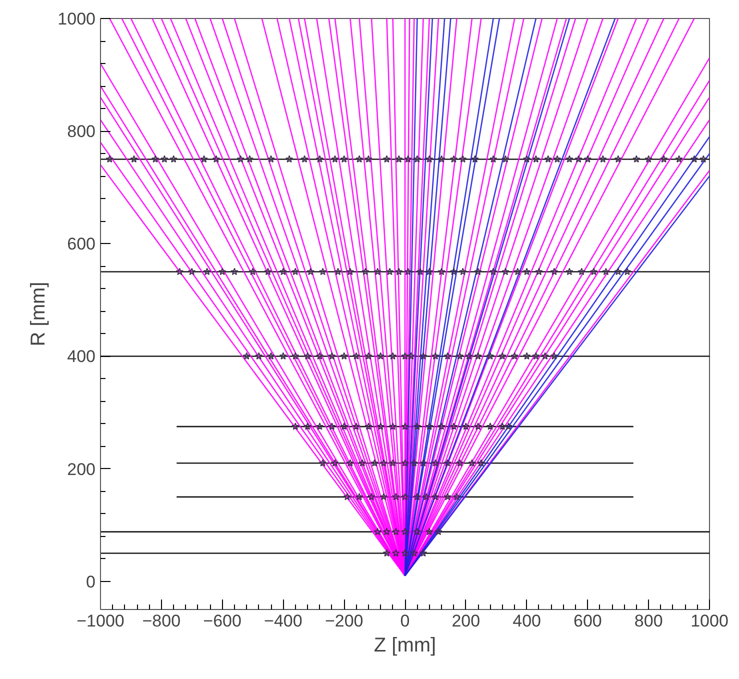 Image resolution: width=739 pixels, height=679 pixels. What do you see at coordinates (81, 469) in the screenshot?
I see `y-tick-label: 200` at bounding box center [81, 469].